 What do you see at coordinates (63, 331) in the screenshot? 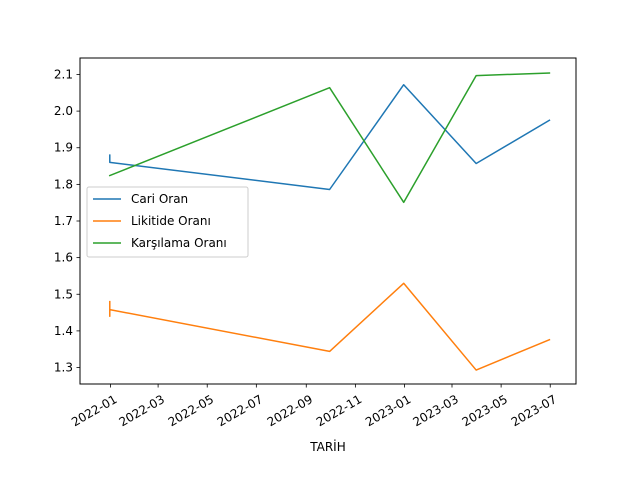
I see `y-tick-label: 1.4` at bounding box center [63, 331].